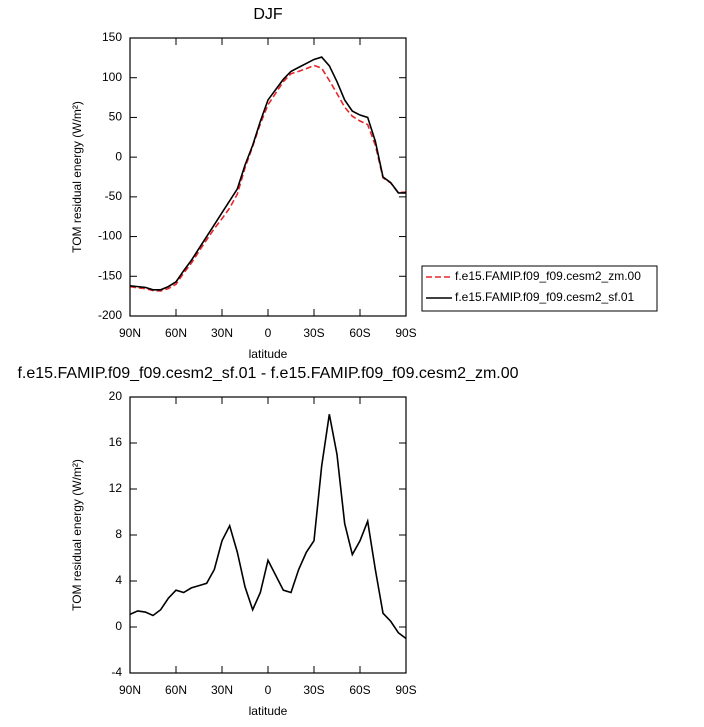  What do you see at coordinates (110, 236) in the screenshot?
I see `y-tick-label: -100` at bounding box center [110, 236].